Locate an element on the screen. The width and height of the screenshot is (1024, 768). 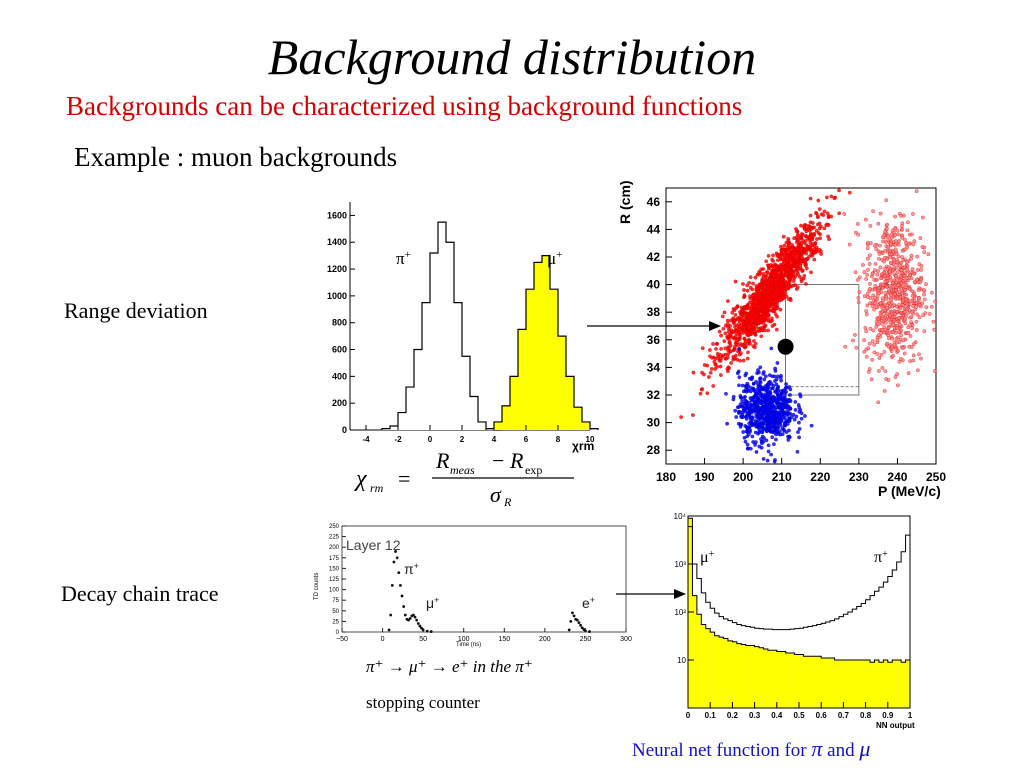
y-tick-label: 100 is located at coordinates (334, 591).